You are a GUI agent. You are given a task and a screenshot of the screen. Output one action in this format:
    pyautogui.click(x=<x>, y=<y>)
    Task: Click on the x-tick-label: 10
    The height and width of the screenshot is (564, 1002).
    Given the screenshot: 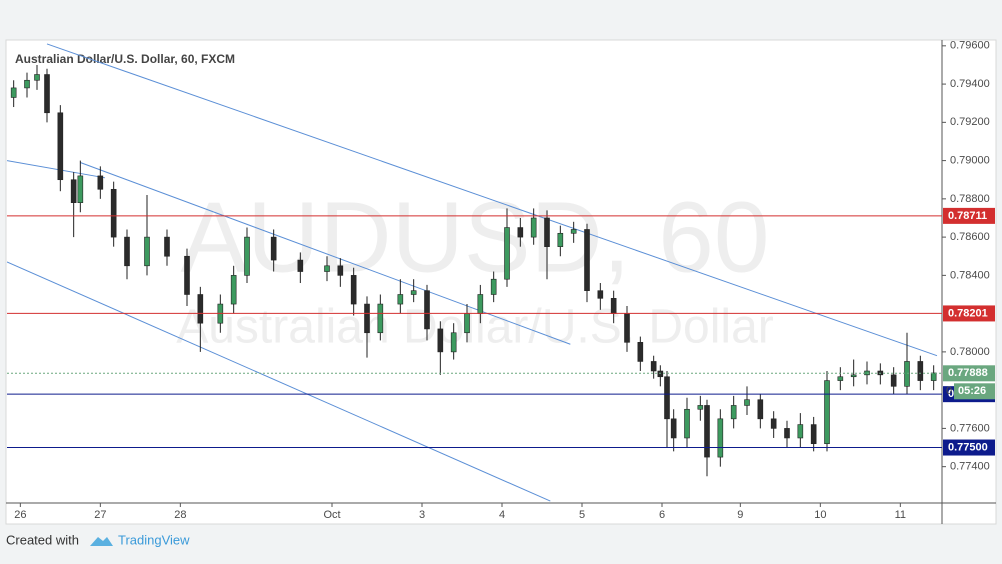 What is the action you would take?
    pyautogui.click(x=820, y=515)
    